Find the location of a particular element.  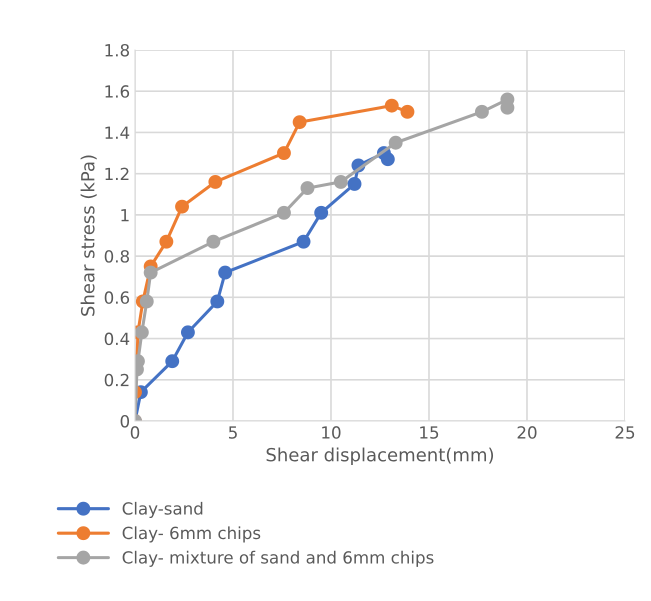

x-tick-label: 15 is located at coordinates (429, 432).